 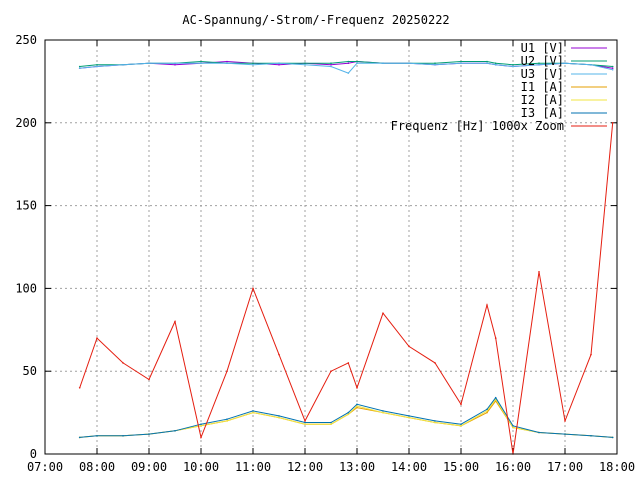 What do you see at coordinates (542, 48) in the screenshot?
I see `legend-label: U1 [V]` at bounding box center [542, 48].